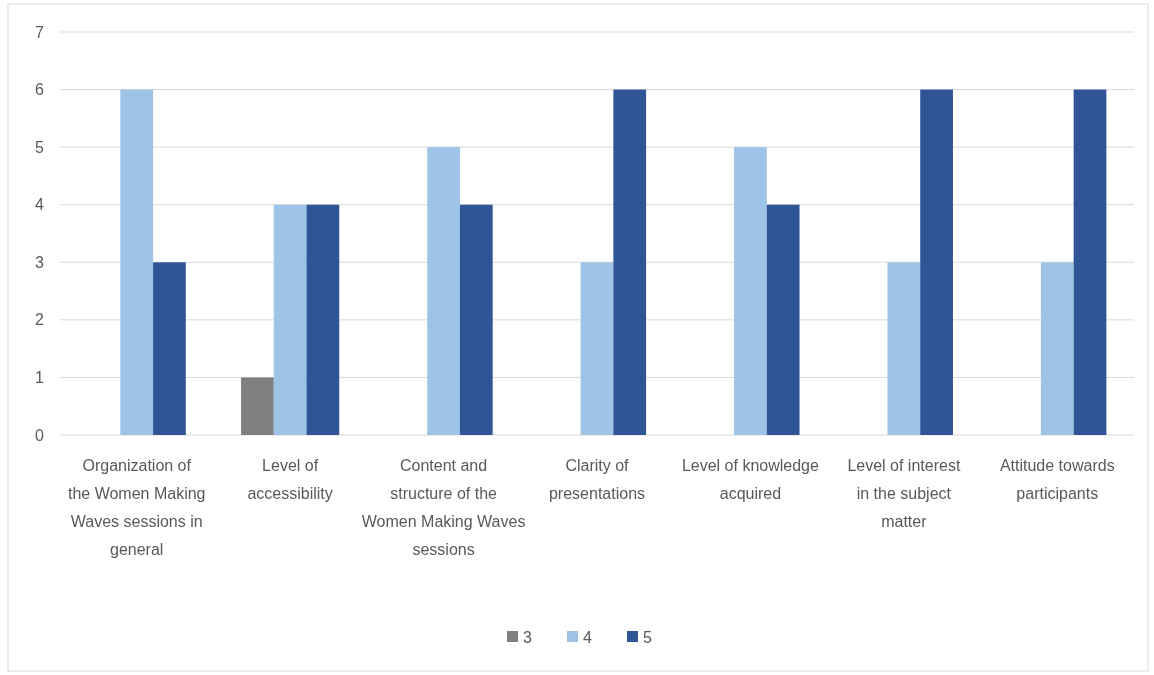 This screenshot has height=675, width=1154. What do you see at coordinates (290, 479) in the screenshot?
I see `x-tick-label: Level of accessibility` at bounding box center [290, 479].